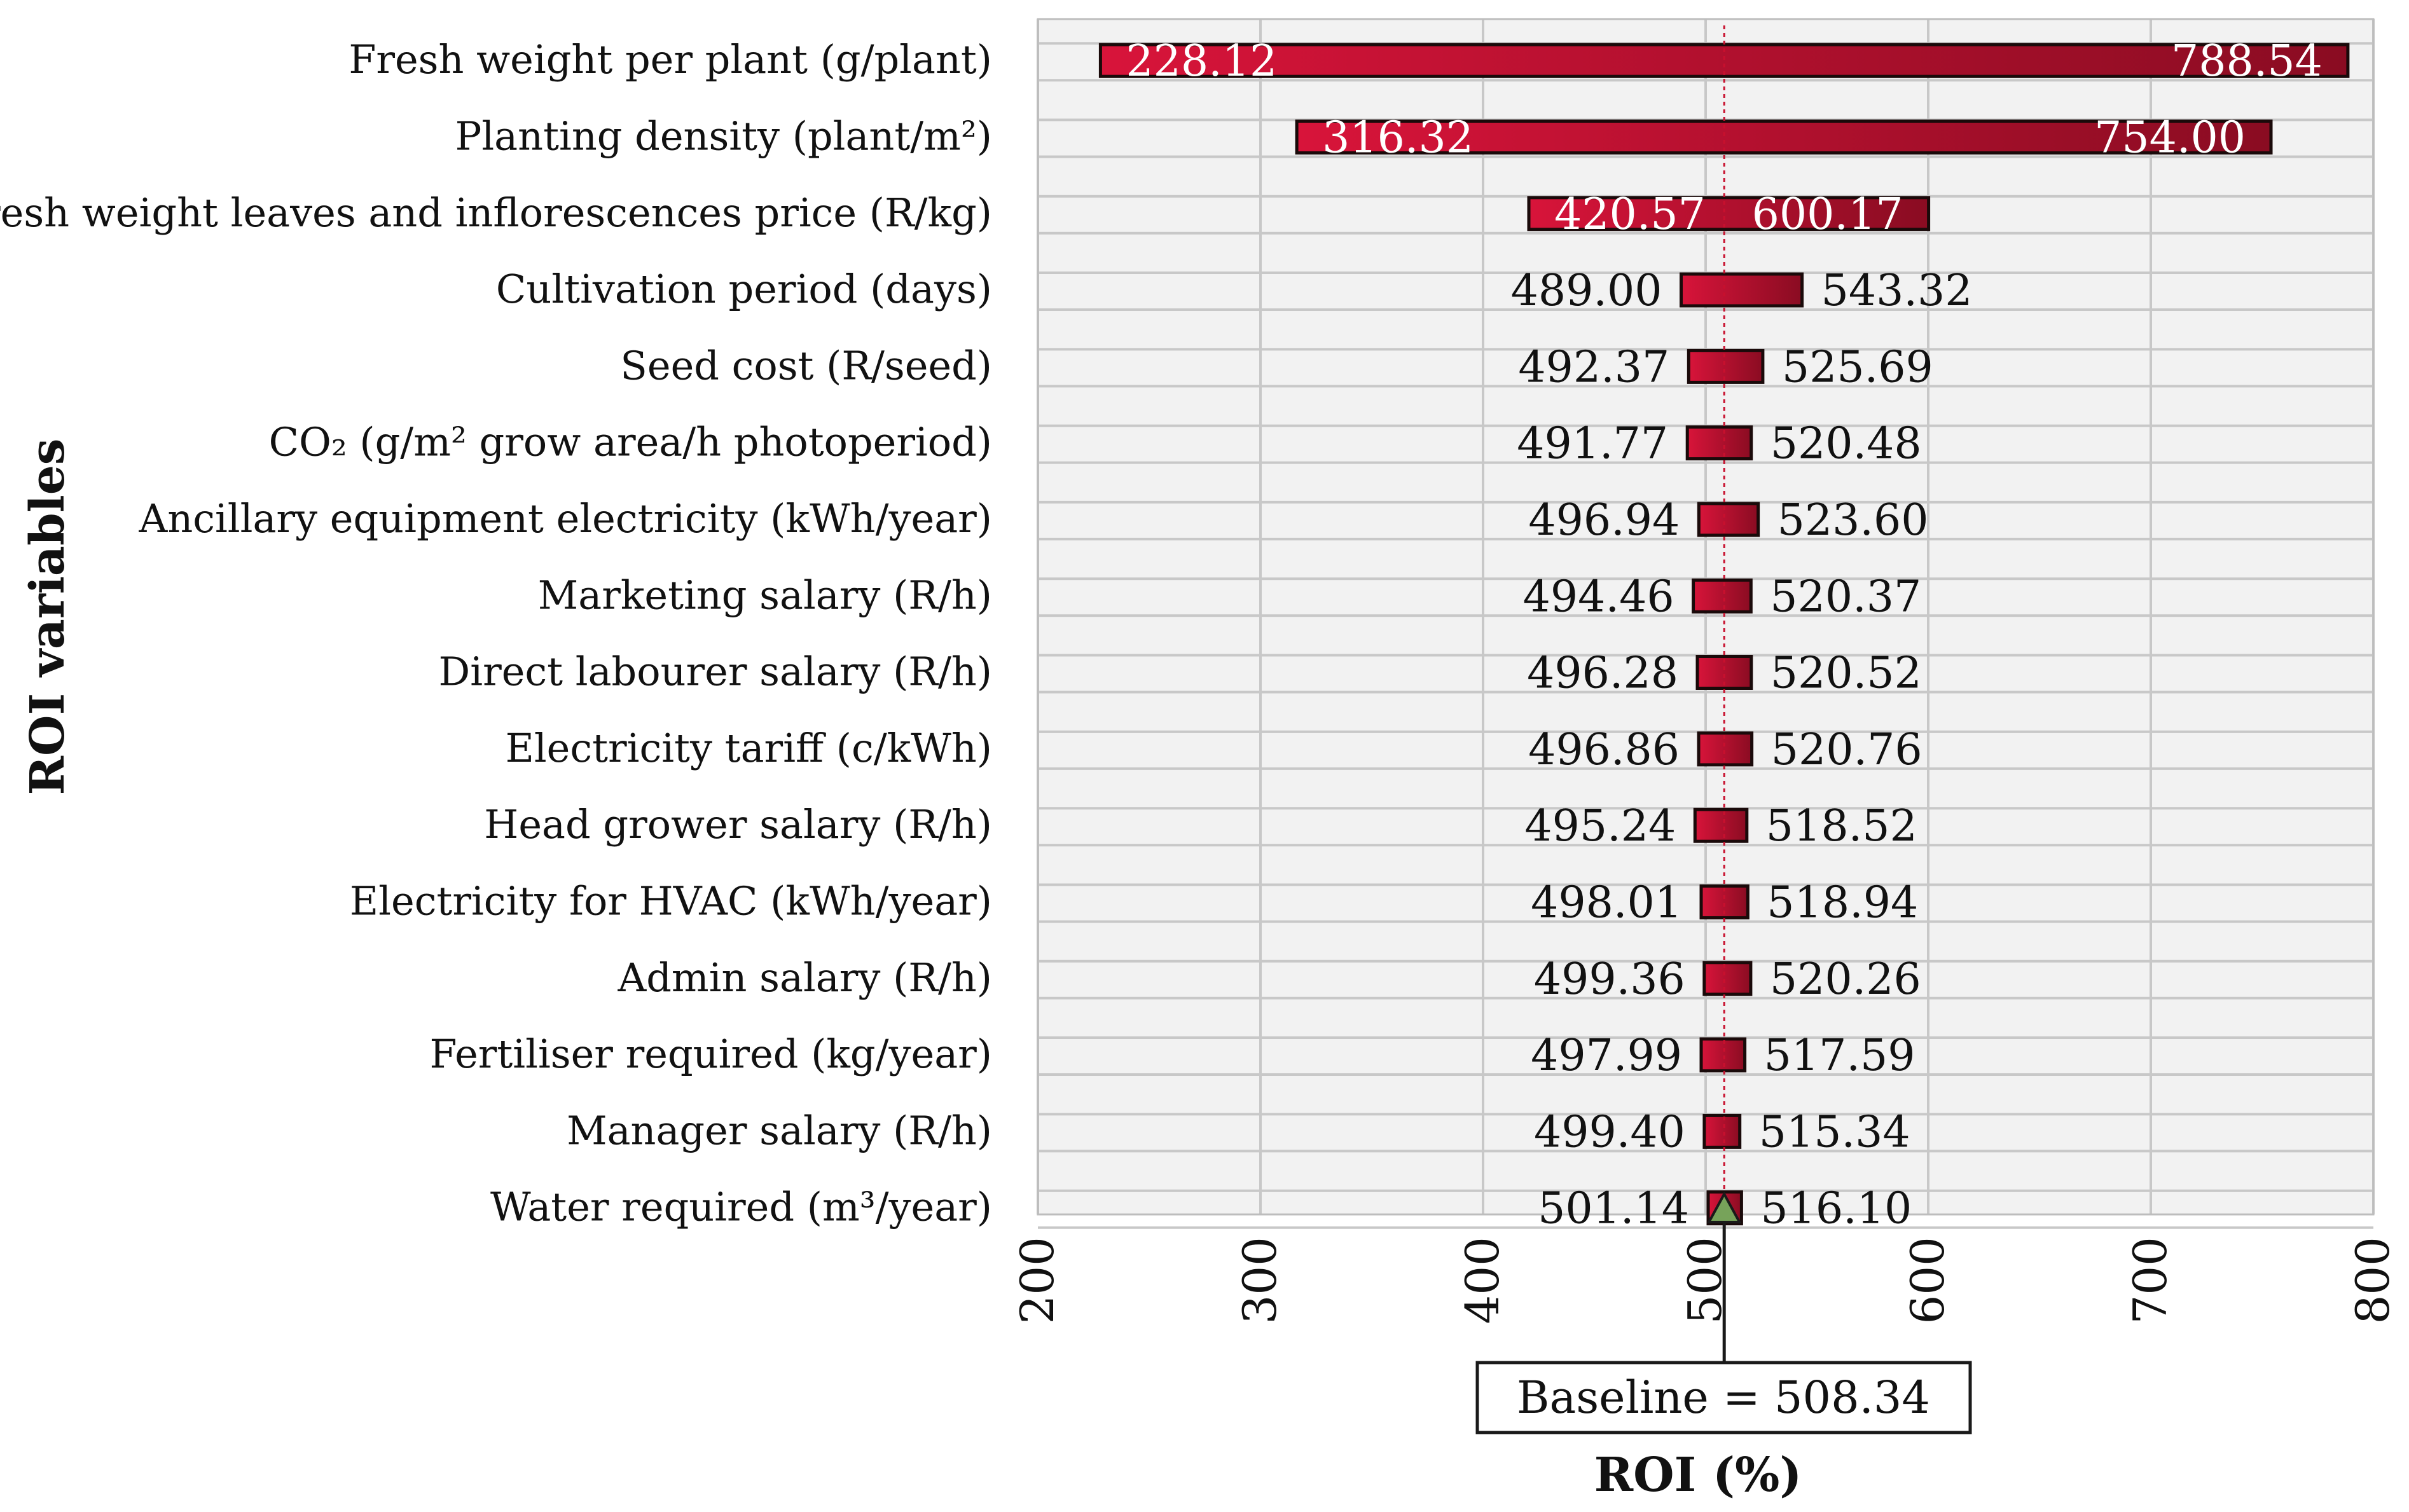 This screenshot has width=2409, height=1512. What do you see at coordinates (765, 595) in the screenshot?
I see `category-label: Marketing salary (R/h)` at bounding box center [765, 595].